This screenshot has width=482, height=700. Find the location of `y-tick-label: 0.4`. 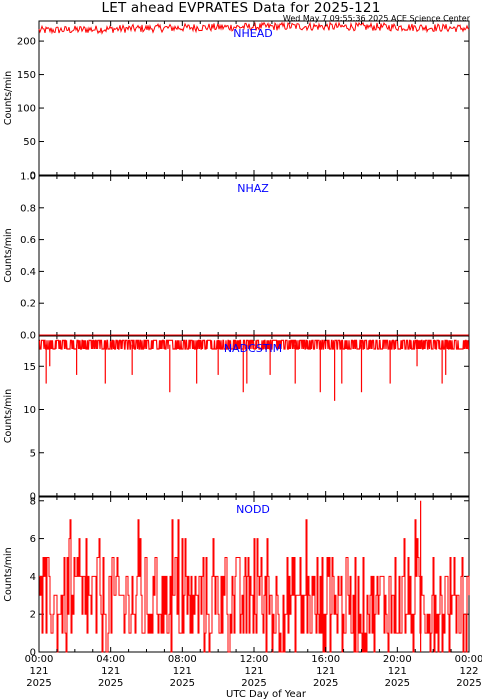

y-tick-label: 0.4 is located at coordinates (28, 272).